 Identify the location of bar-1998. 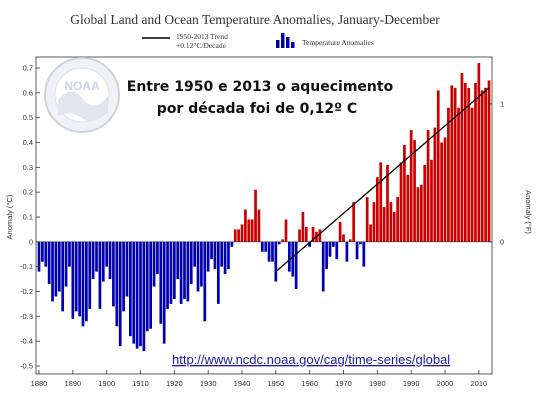
(438, 166).